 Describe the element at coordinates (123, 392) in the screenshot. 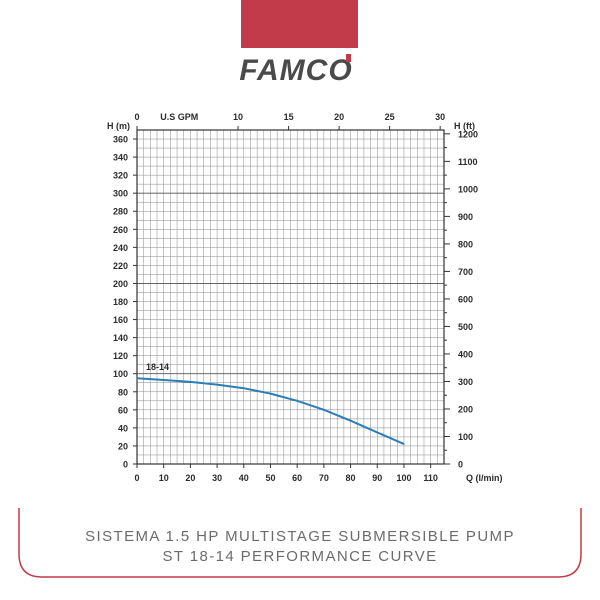

I see `tick-label-y-left: 80` at that location.